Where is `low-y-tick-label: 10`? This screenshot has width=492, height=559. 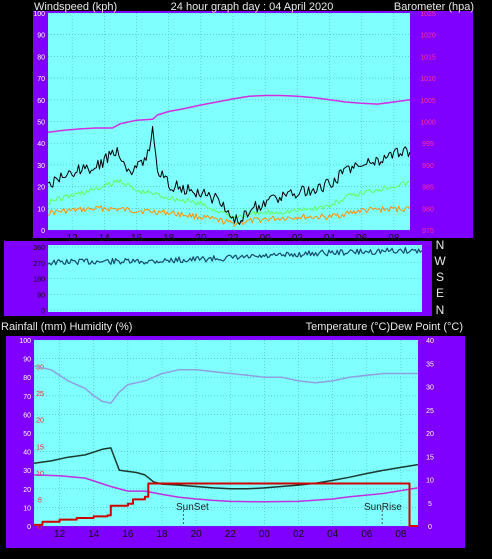
low-y-tick-label: 10 is located at coordinates (27, 508).